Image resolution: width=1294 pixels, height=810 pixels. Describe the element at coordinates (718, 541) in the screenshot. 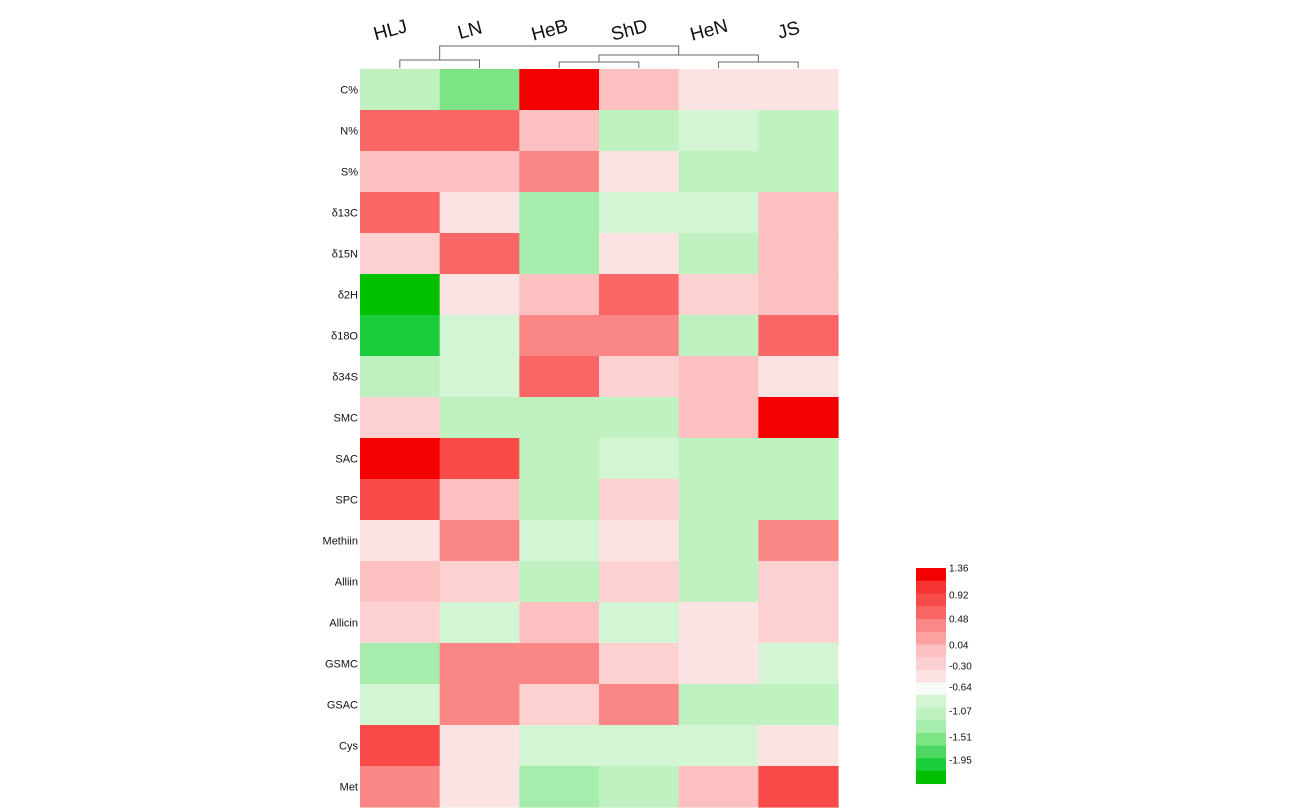

I see `heatmap-cell-Methiin-HeN` at that location.